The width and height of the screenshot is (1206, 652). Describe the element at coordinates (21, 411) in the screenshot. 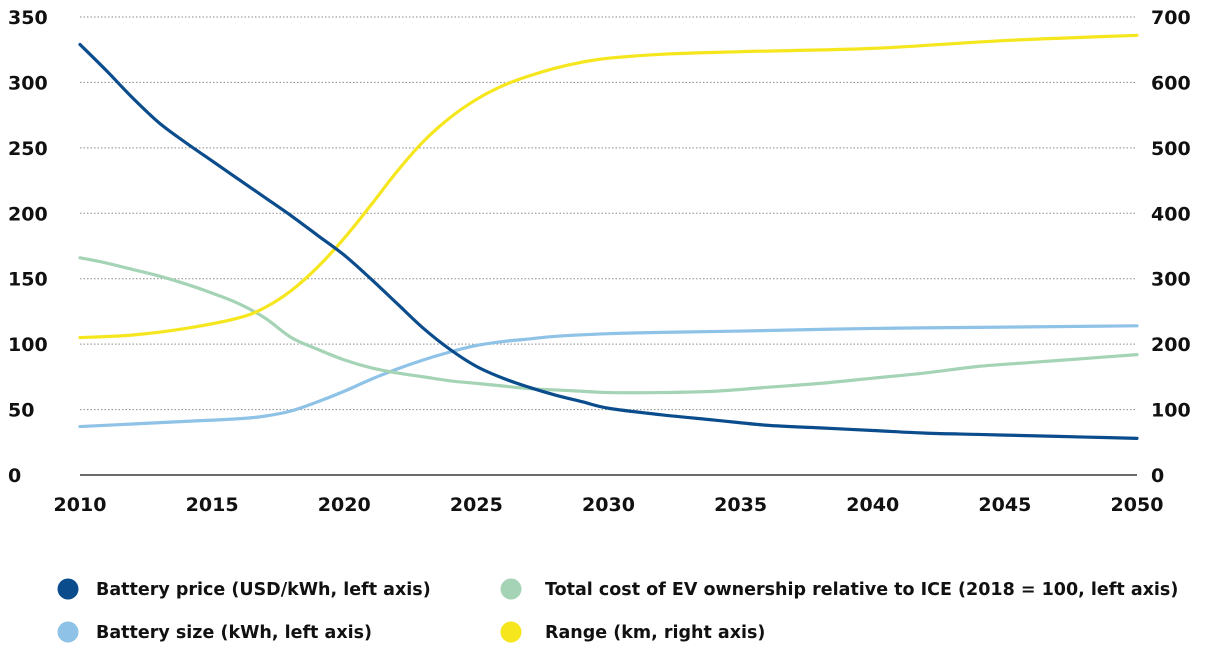

I see `y-tick-label-left: 50` at that location.